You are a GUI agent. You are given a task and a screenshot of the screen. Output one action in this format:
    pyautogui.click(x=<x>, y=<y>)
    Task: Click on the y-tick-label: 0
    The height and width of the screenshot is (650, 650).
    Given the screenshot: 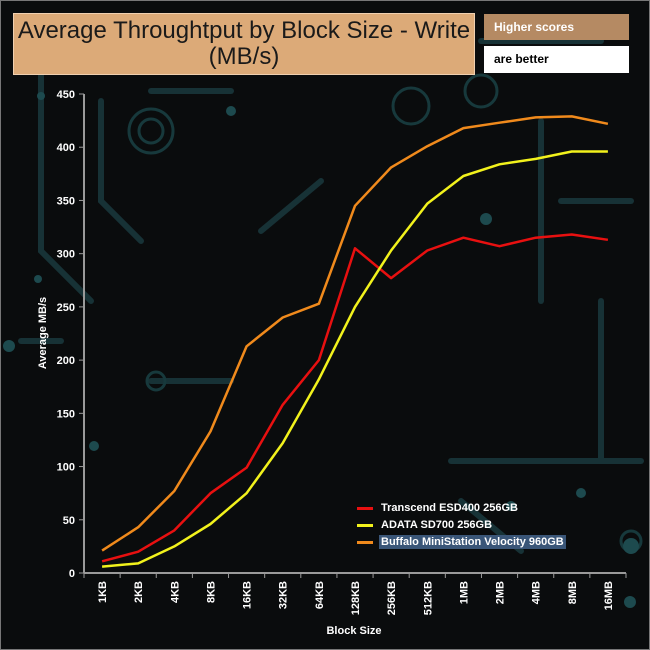 What is the action you would take?
    pyautogui.click(x=72, y=574)
    